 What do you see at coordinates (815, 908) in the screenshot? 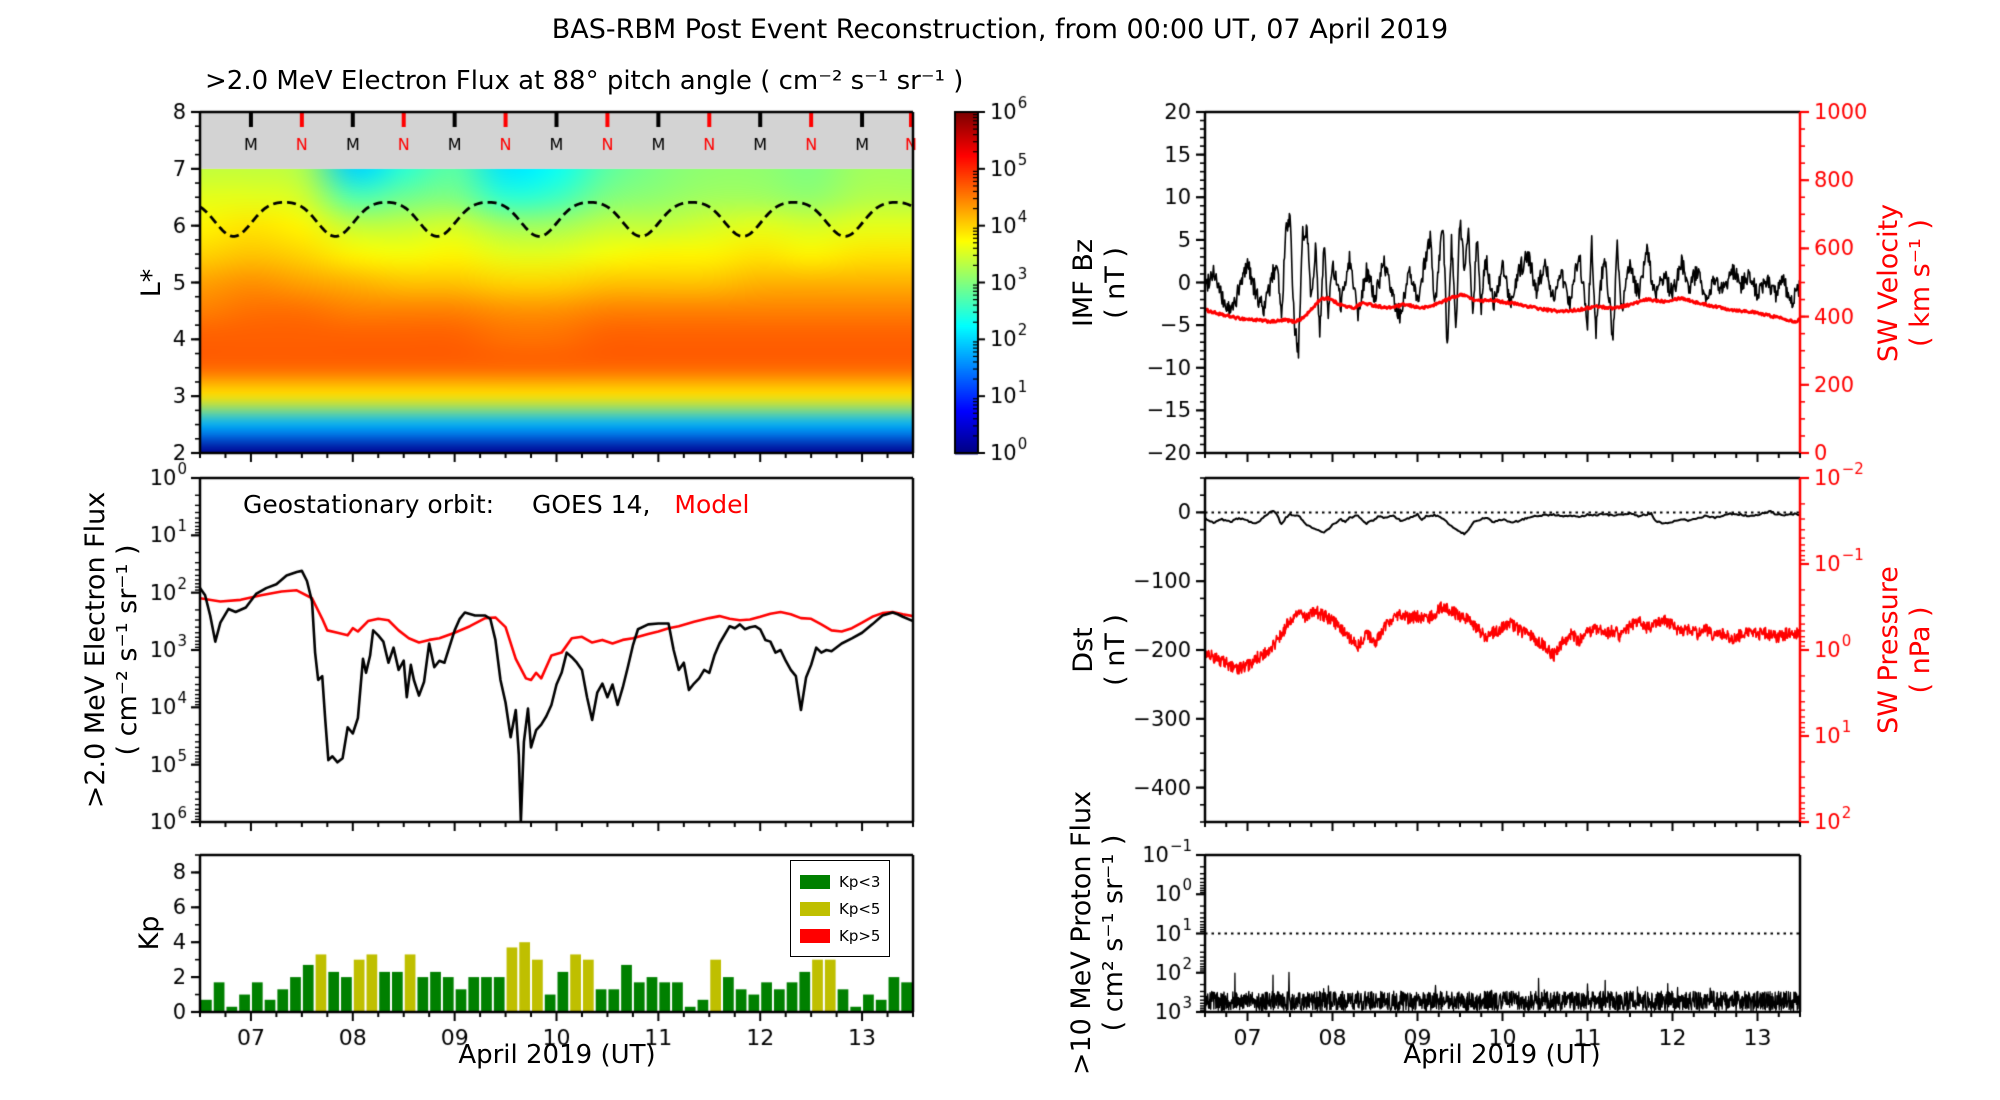
I see `kp-legend-swatch-yellow` at bounding box center [815, 908].